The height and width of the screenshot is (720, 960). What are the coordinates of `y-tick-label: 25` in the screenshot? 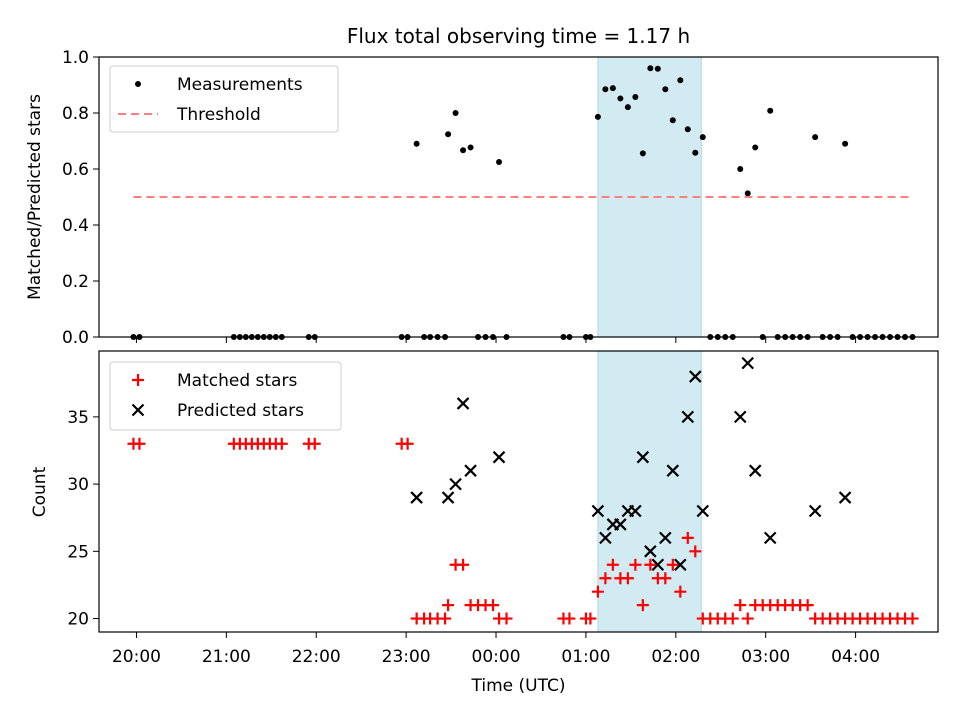 It's located at (78, 552).